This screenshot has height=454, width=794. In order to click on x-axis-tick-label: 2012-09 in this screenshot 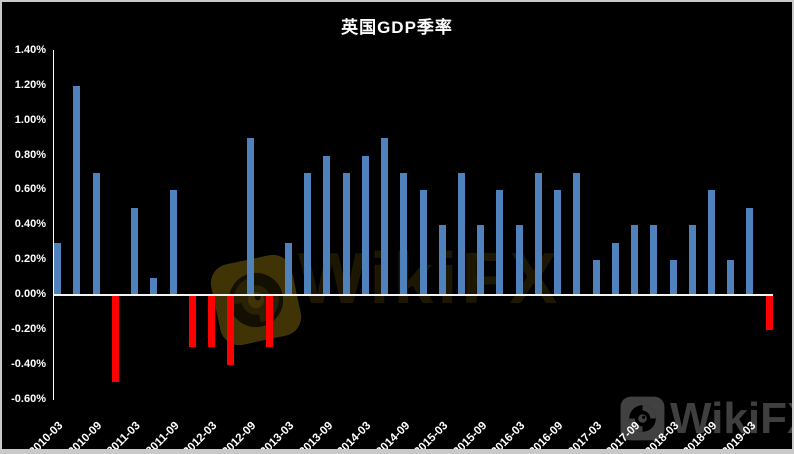, I will do `click(239, 436)`.